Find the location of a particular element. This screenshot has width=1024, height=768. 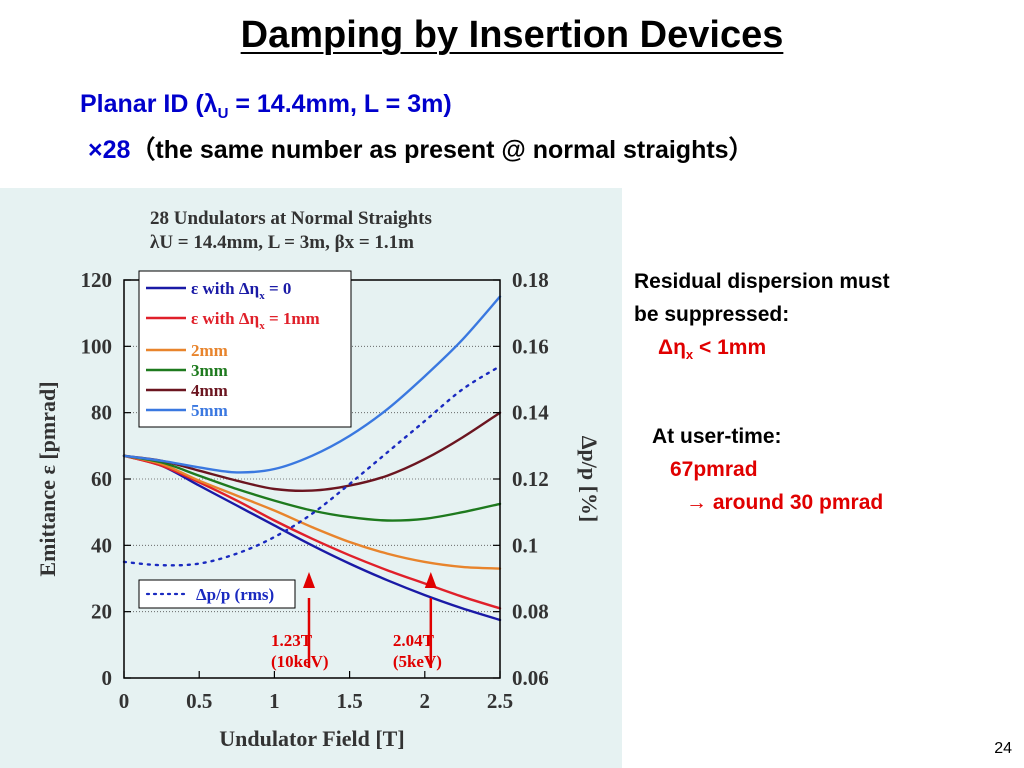

y2-tick-label-4: 0.14 is located at coordinates (530, 413).